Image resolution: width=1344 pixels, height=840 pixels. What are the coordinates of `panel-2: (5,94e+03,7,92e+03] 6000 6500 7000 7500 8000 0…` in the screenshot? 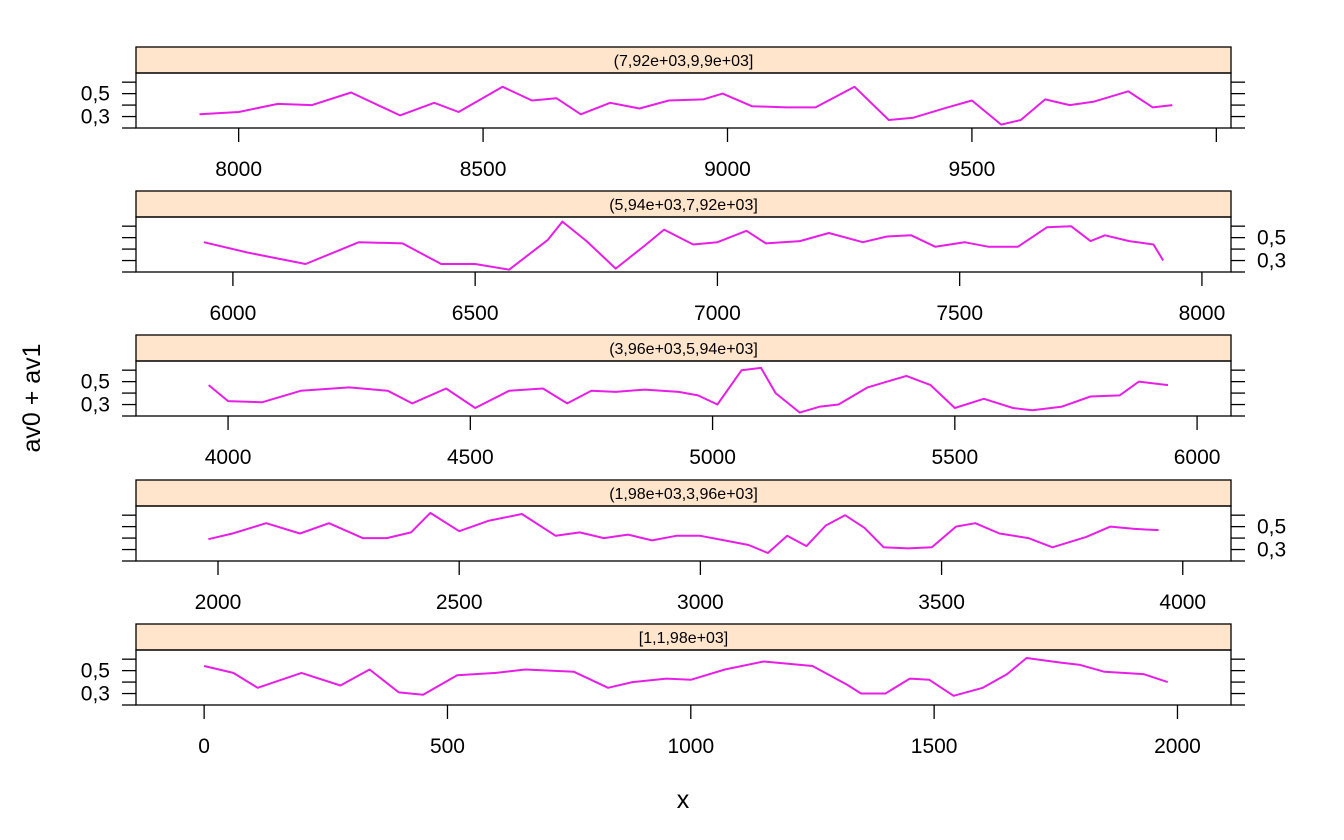 It's located at (704, 258).